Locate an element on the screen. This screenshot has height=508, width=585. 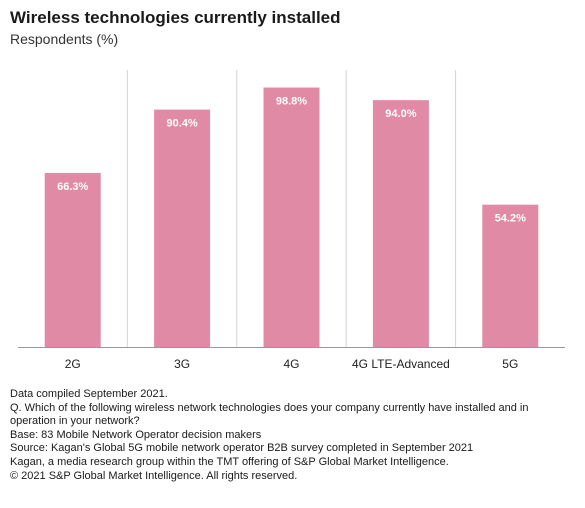
category-label-4g-lte-advanced: 4G LTE-Advanced is located at coordinates (401, 364).